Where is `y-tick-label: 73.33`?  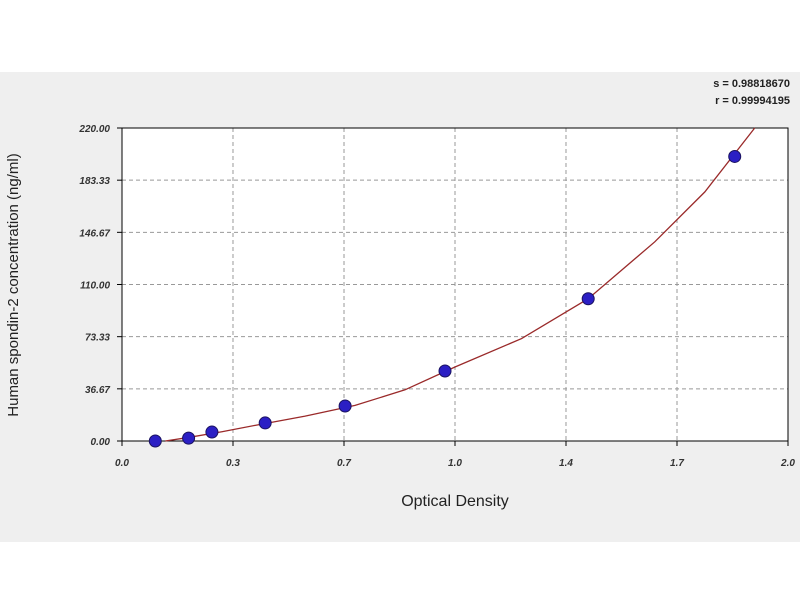 y-tick-label: 73.33 is located at coordinates (97, 338).